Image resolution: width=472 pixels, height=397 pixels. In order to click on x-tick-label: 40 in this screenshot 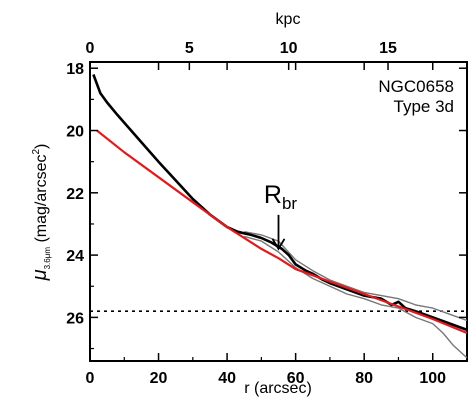, I will do `click(227, 378)`.